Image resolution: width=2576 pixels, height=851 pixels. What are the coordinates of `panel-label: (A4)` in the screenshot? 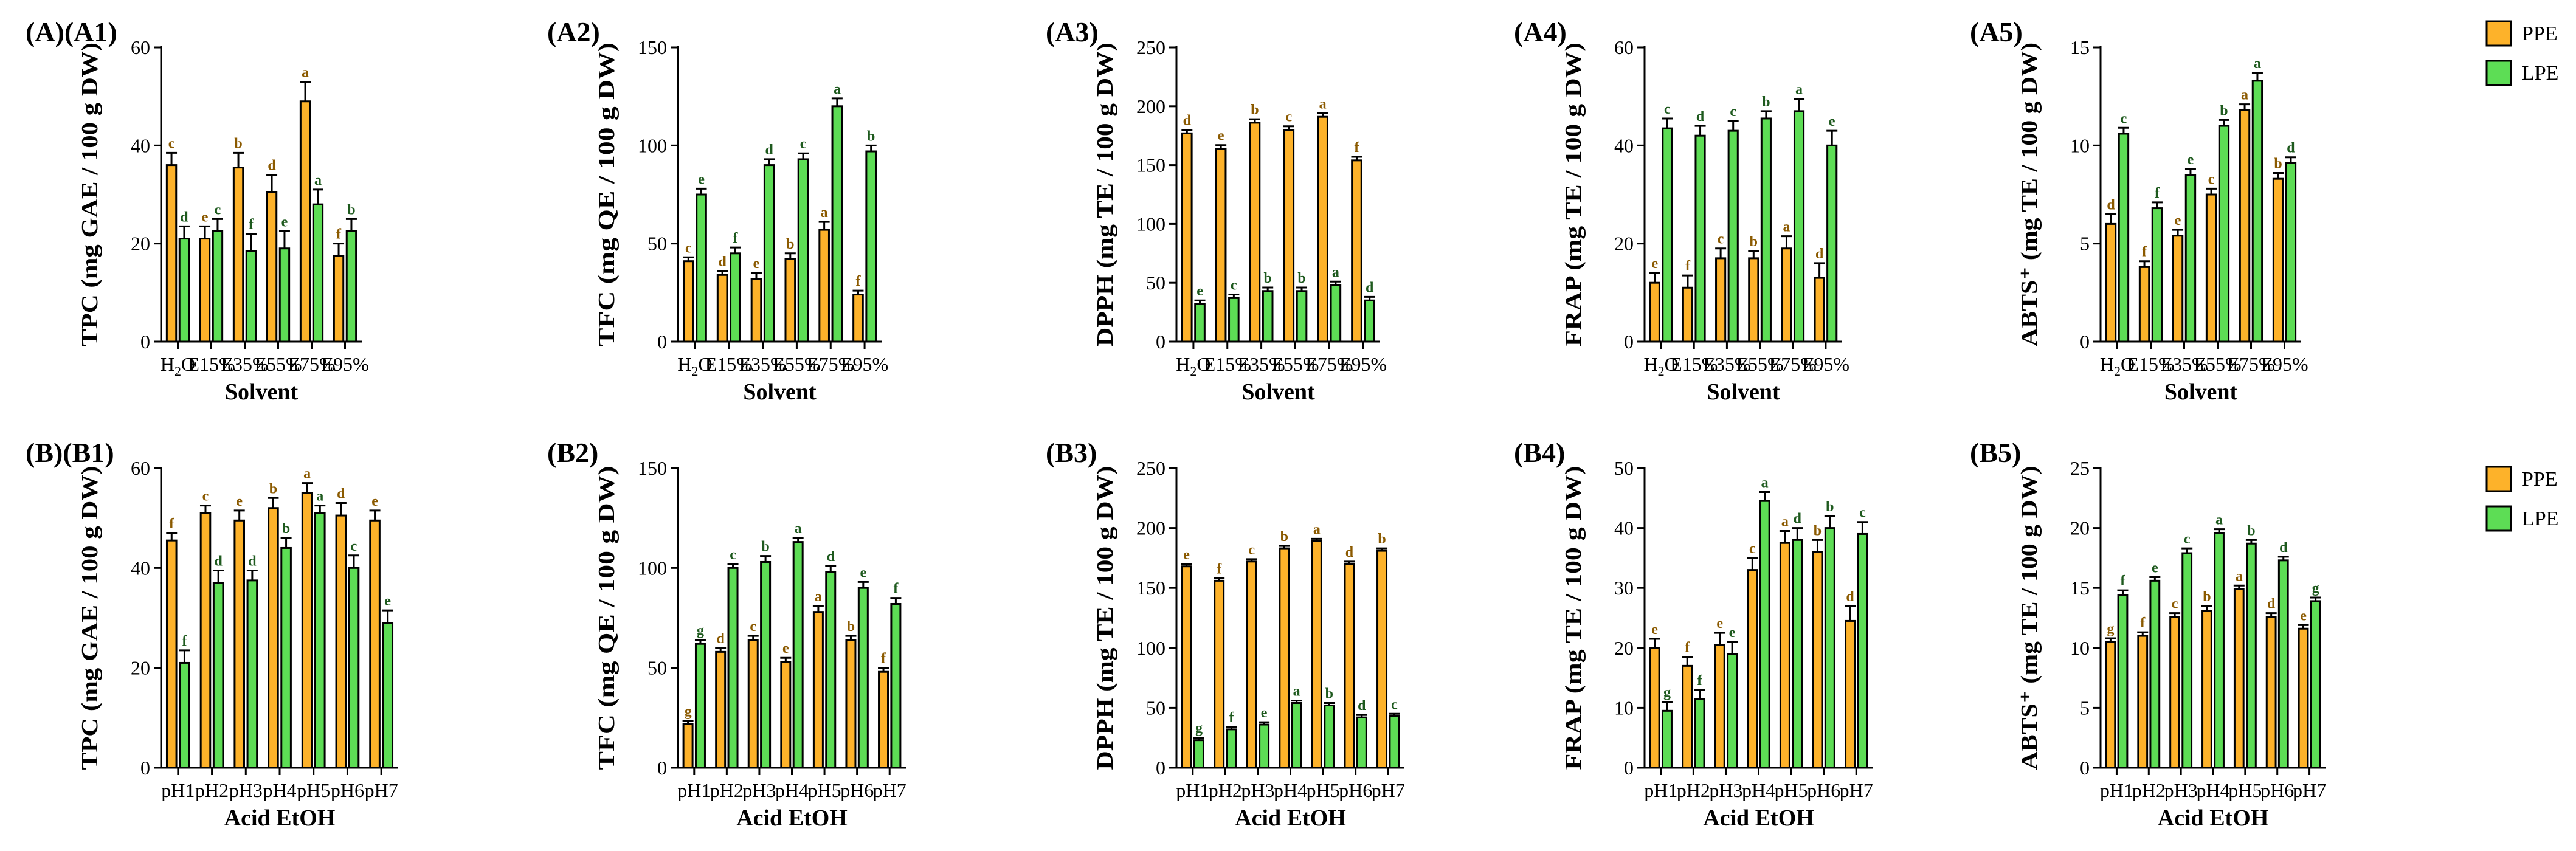 It's located at (1541, 31).